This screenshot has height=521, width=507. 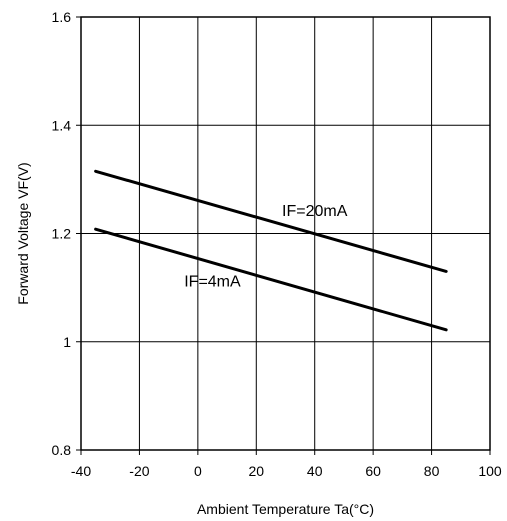 I want to click on x-axis-label: Ambient Temperature Ta(°C), so click(x=285, y=509).